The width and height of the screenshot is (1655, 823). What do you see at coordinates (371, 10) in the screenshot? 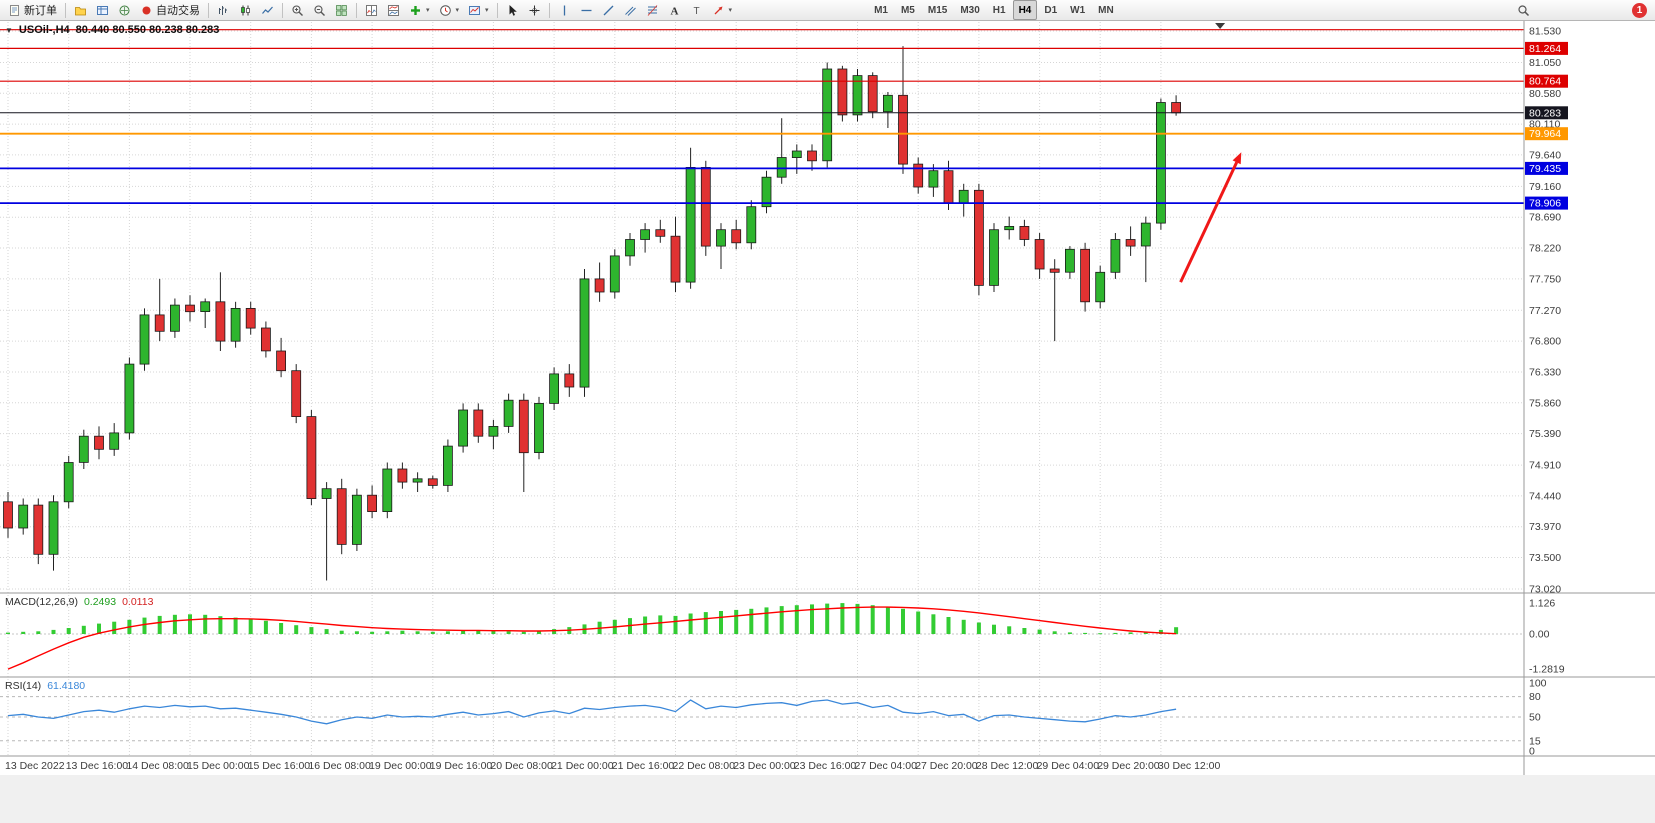
I see `arrange-vertical-button` at bounding box center [371, 10].